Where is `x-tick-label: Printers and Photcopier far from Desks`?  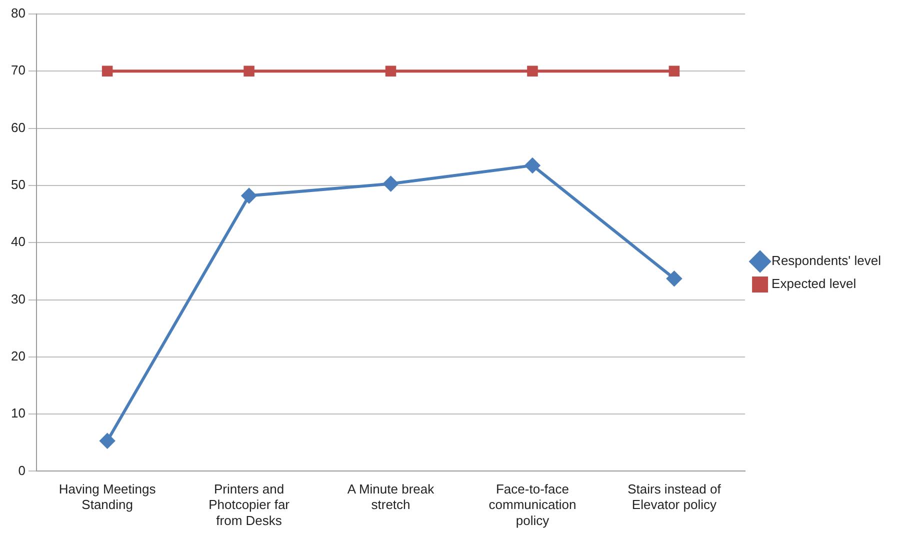 x-tick-label: Printers and Photcopier far from Desks is located at coordinates (249, 505).